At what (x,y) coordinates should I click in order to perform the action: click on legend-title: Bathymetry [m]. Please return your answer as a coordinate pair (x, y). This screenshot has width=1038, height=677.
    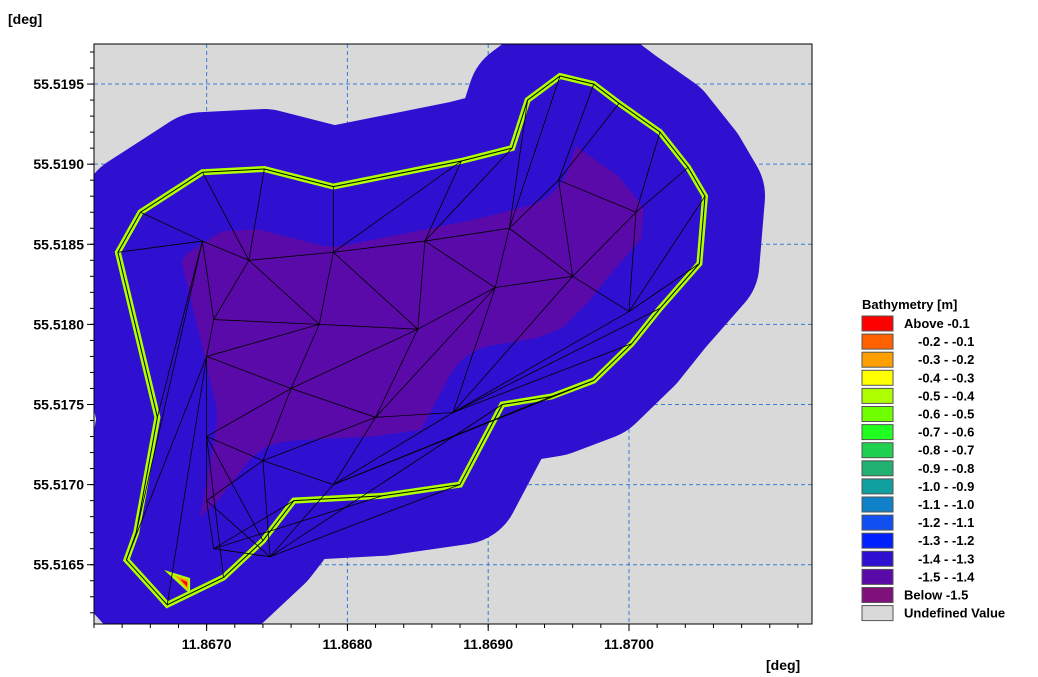
    Looking at the image, I should click on (909, 304).